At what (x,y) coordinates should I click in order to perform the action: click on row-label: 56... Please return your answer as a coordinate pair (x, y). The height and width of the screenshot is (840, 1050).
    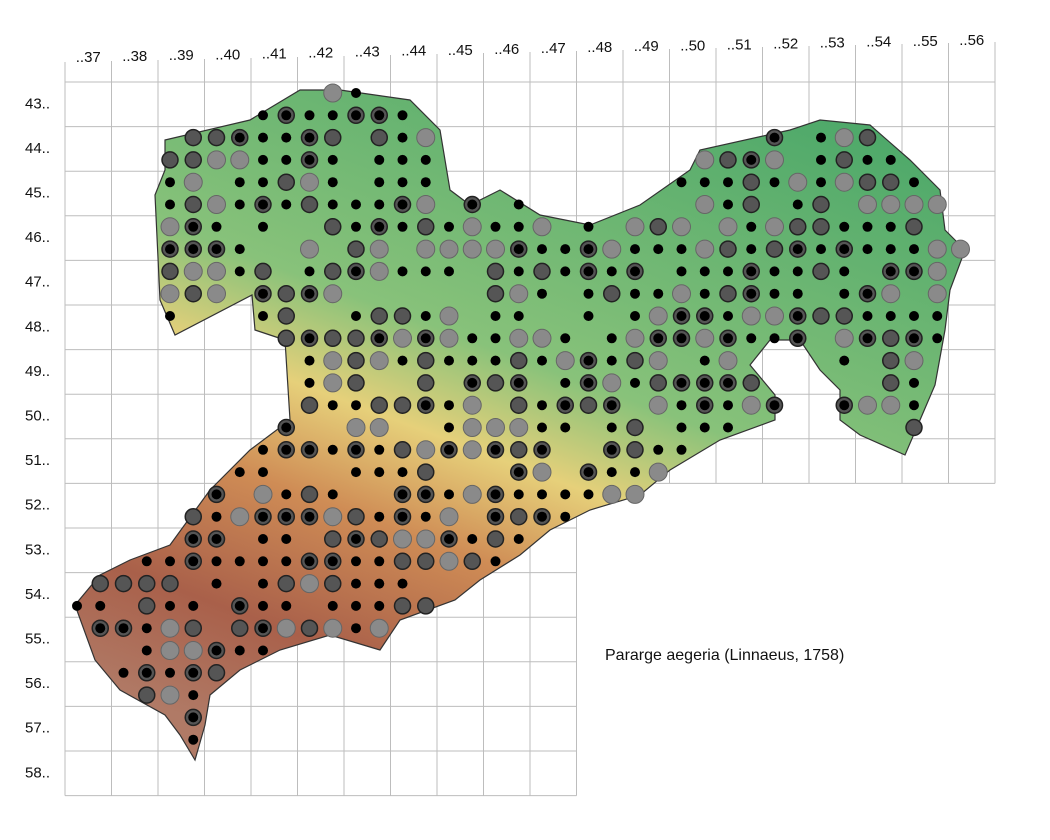
    Looking at the image, I should click on (37, 683).